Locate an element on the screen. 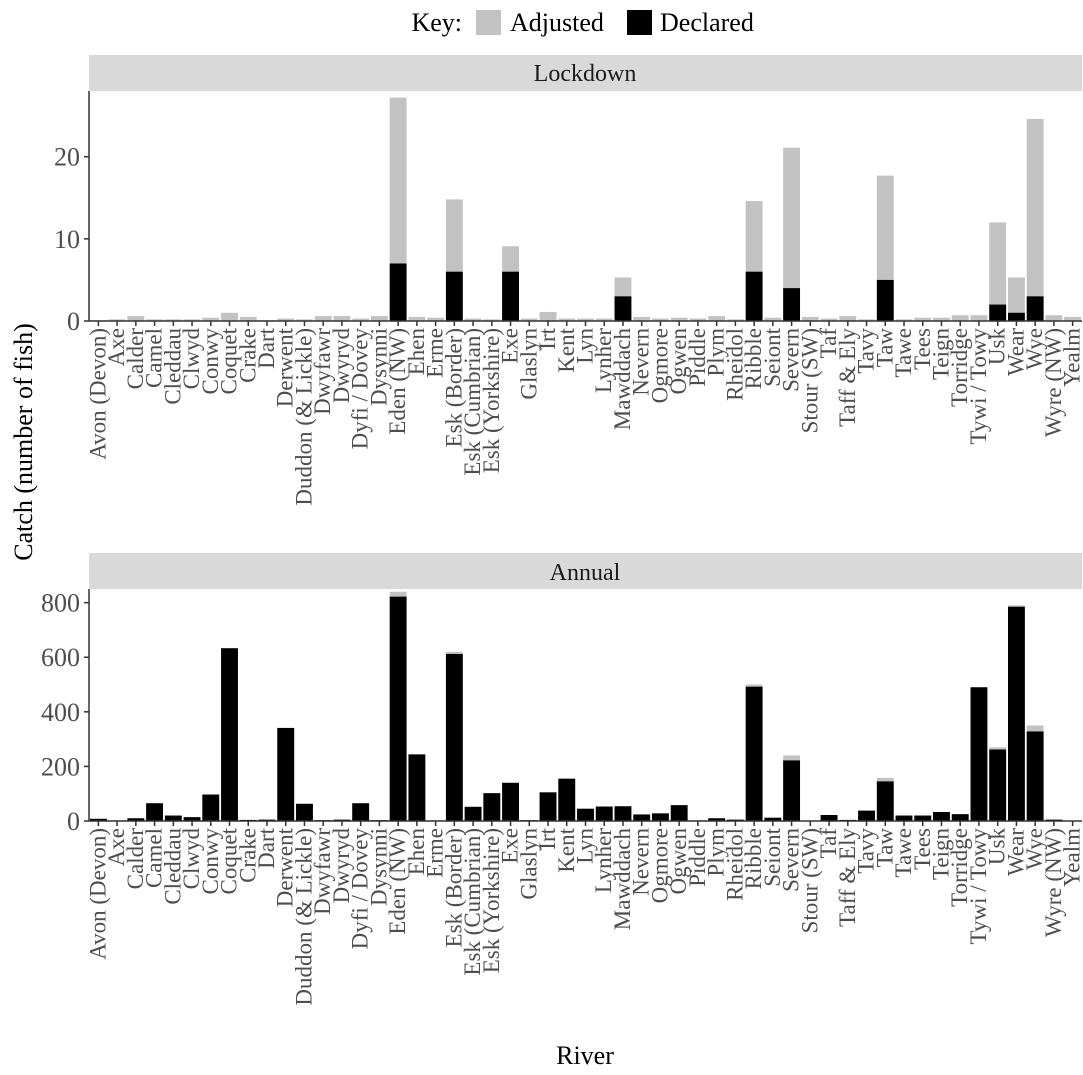  bar-lockdown-adjusted-coquet is located at coordinates (229, 317).